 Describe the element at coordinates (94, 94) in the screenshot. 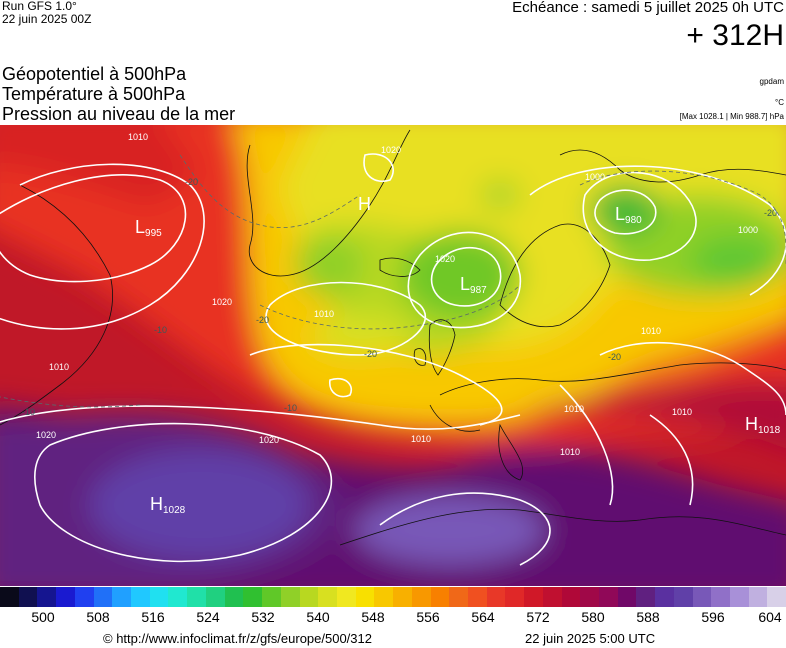

I see `field-temperature: Température à 500hPa` at that location.